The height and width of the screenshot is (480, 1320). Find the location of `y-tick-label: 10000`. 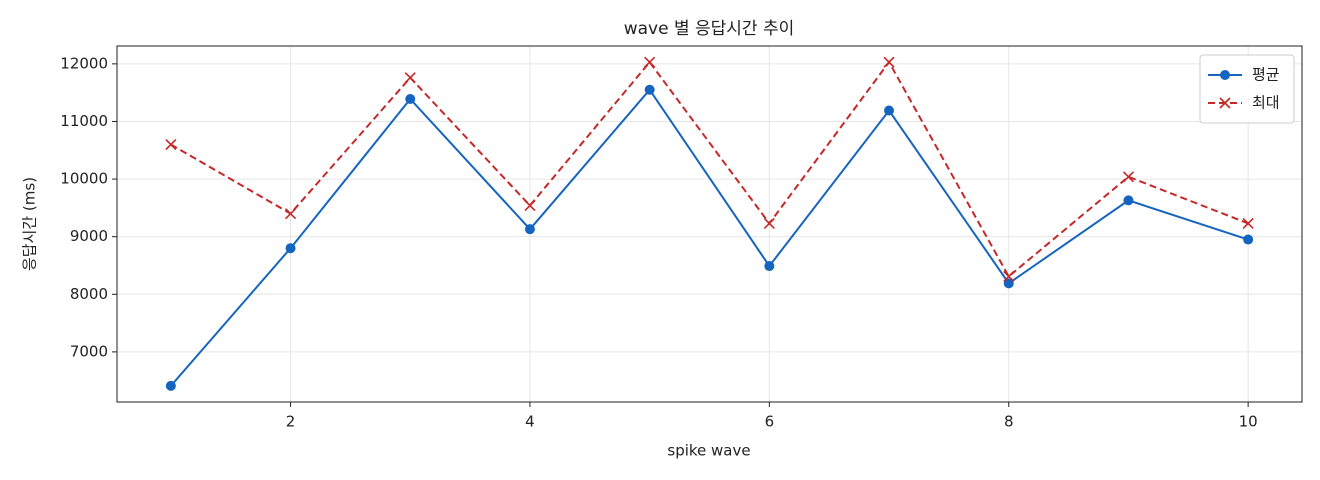

y-tick-label: 10000 is located at coordinates (84, 179).